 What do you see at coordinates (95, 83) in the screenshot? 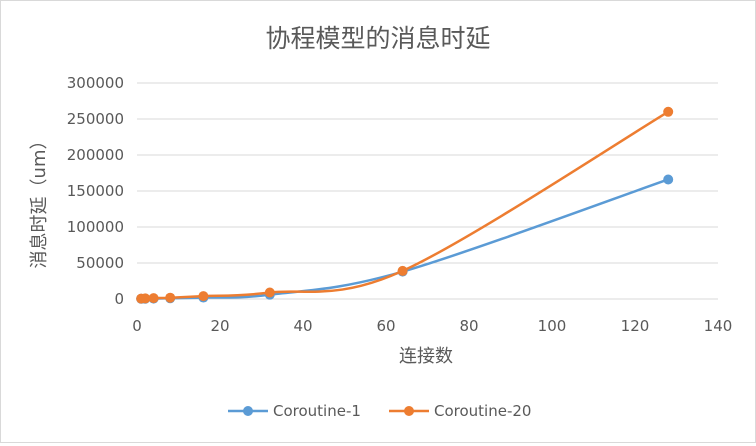
I see `y-tick-label: 300000` at bounding box center [95, 83].